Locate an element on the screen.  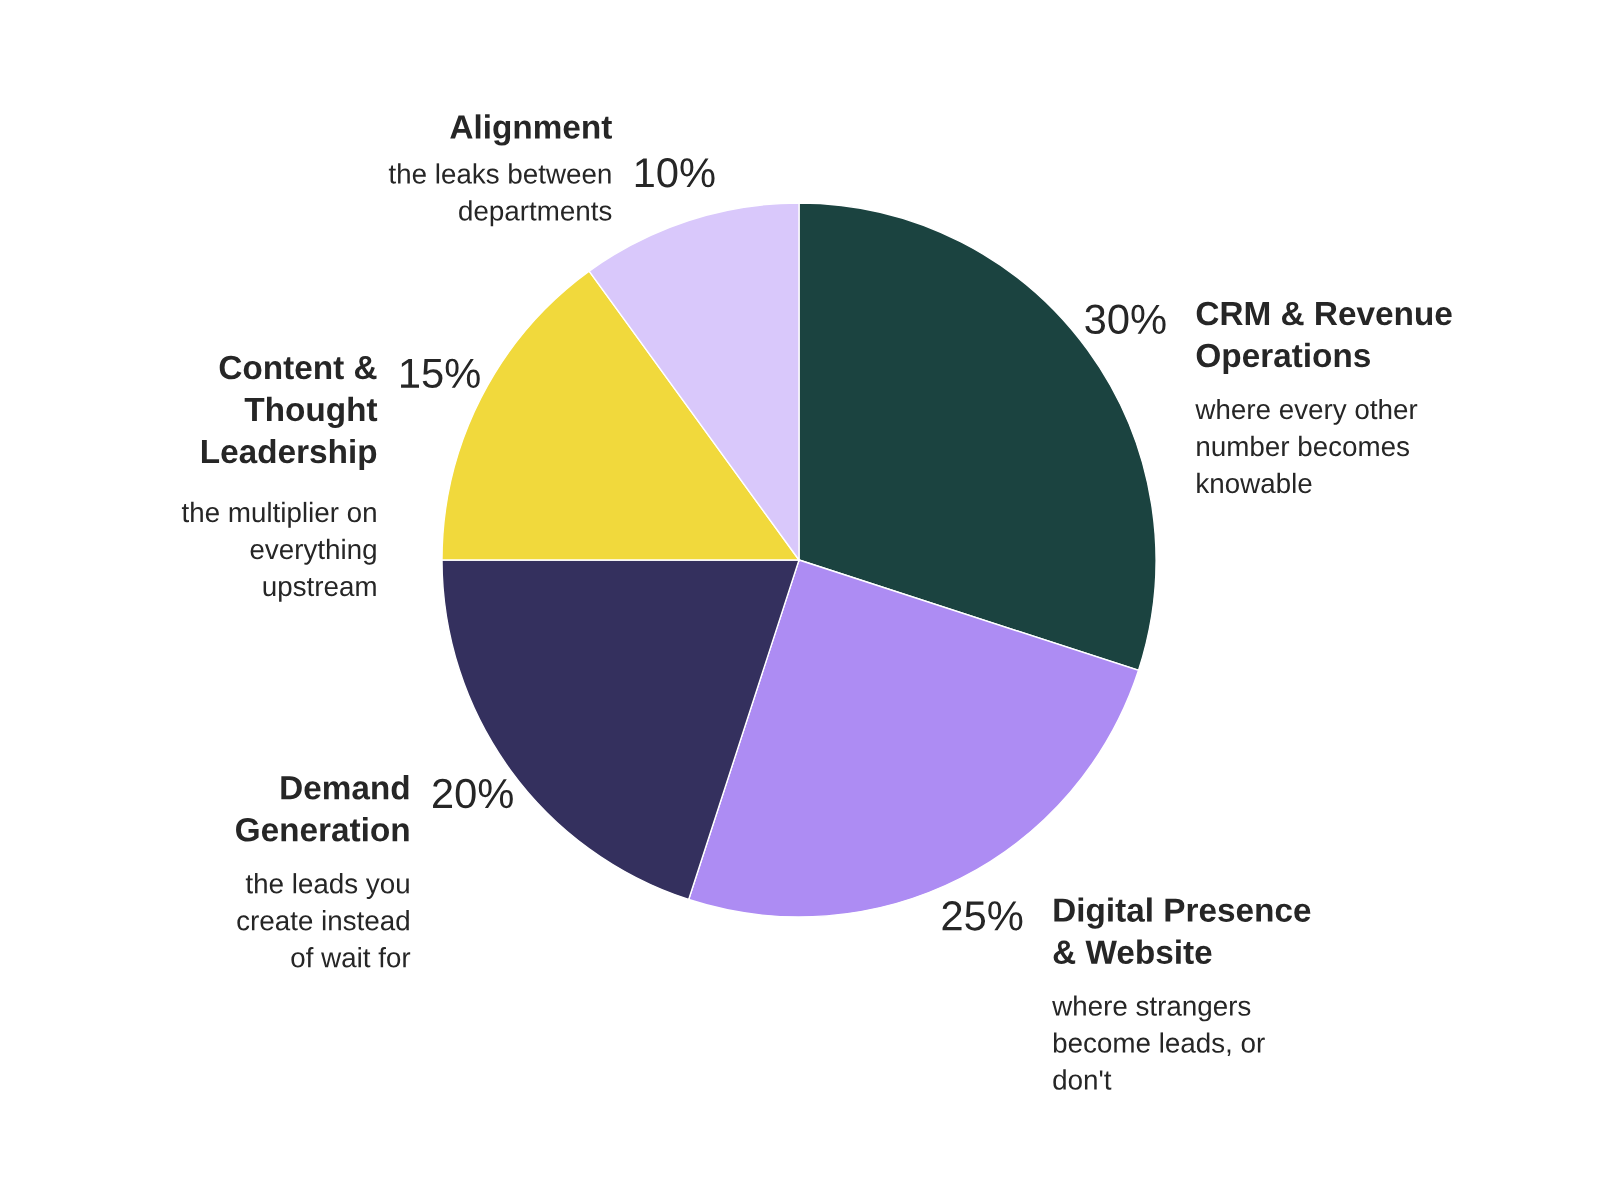
text: where strangers become leads, or don't is located at coordinates (1158, 1042).